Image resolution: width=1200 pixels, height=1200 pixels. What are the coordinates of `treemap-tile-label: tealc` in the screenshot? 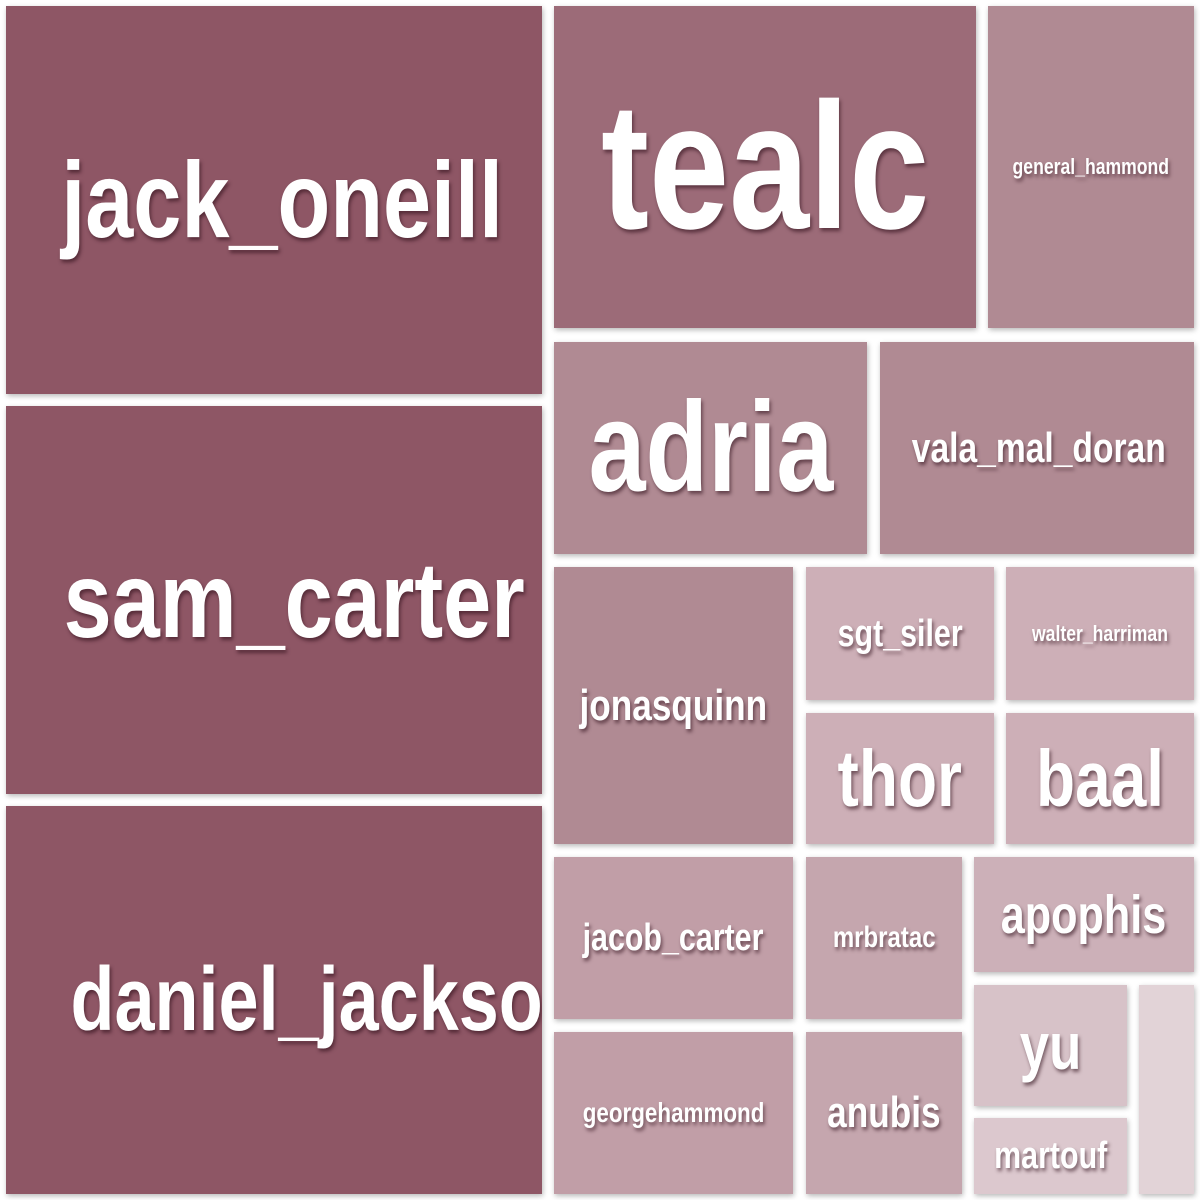 It's located at (765, 166).